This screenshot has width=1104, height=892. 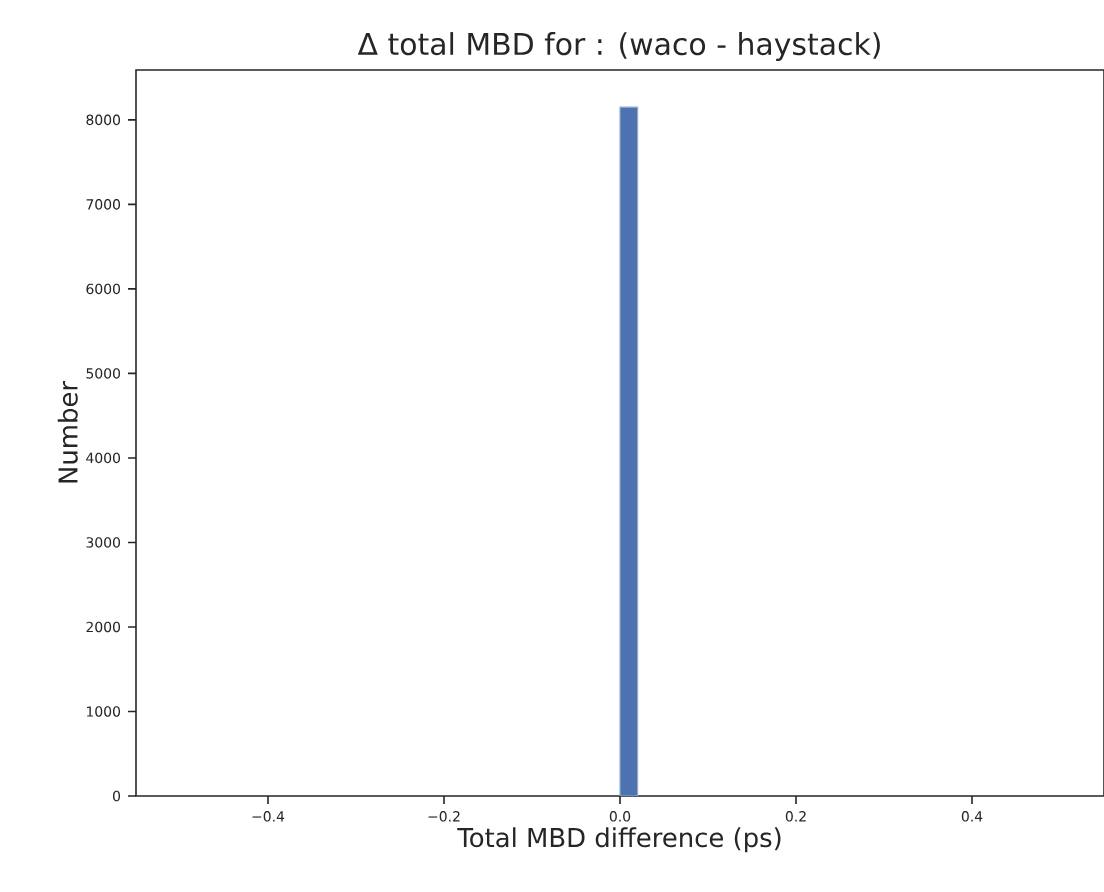 I want to click on y-axis-title: Number, so click(x=67, y=431).